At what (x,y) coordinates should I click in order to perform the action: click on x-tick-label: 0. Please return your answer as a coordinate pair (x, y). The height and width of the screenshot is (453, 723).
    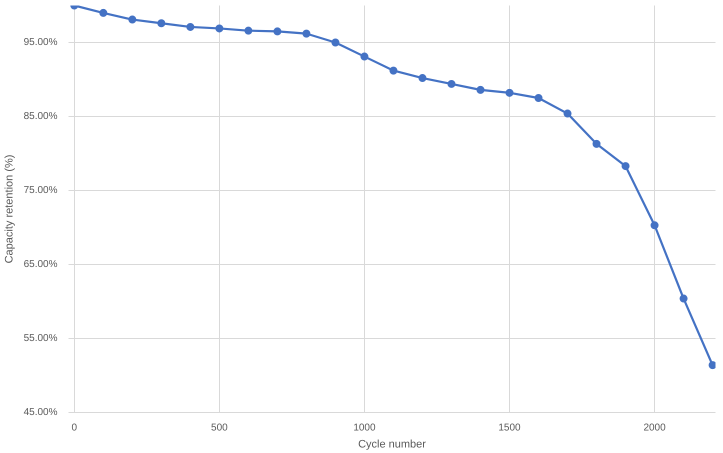
    Looking at the image, I should click on (75, 428).